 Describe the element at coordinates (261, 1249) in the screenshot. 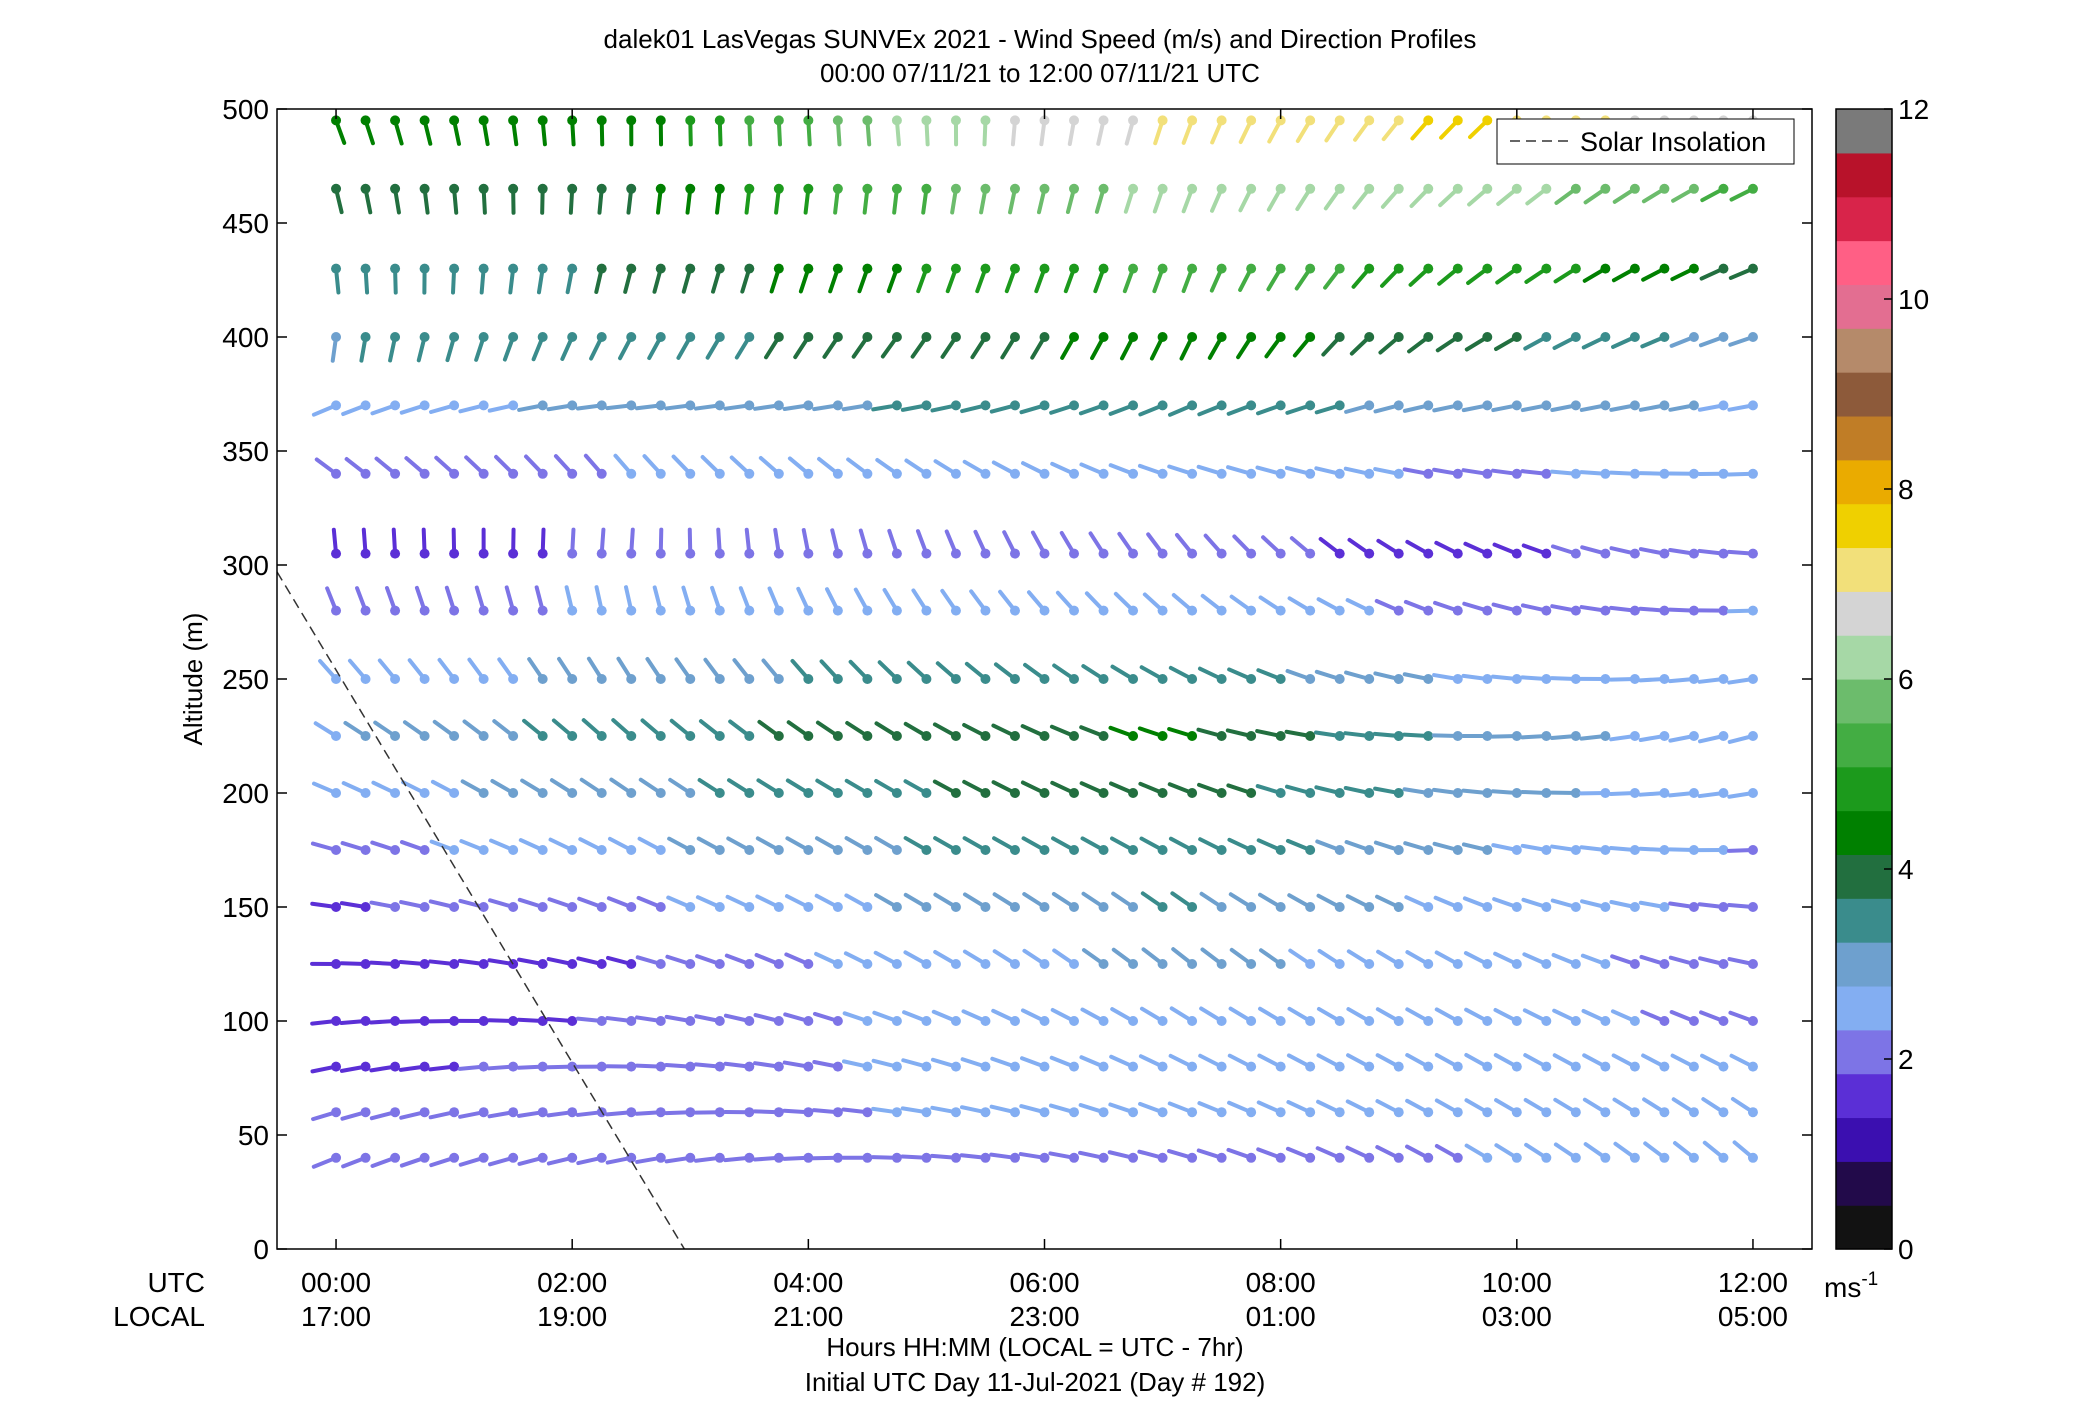

I see `y-tick-label: 0` at that location.